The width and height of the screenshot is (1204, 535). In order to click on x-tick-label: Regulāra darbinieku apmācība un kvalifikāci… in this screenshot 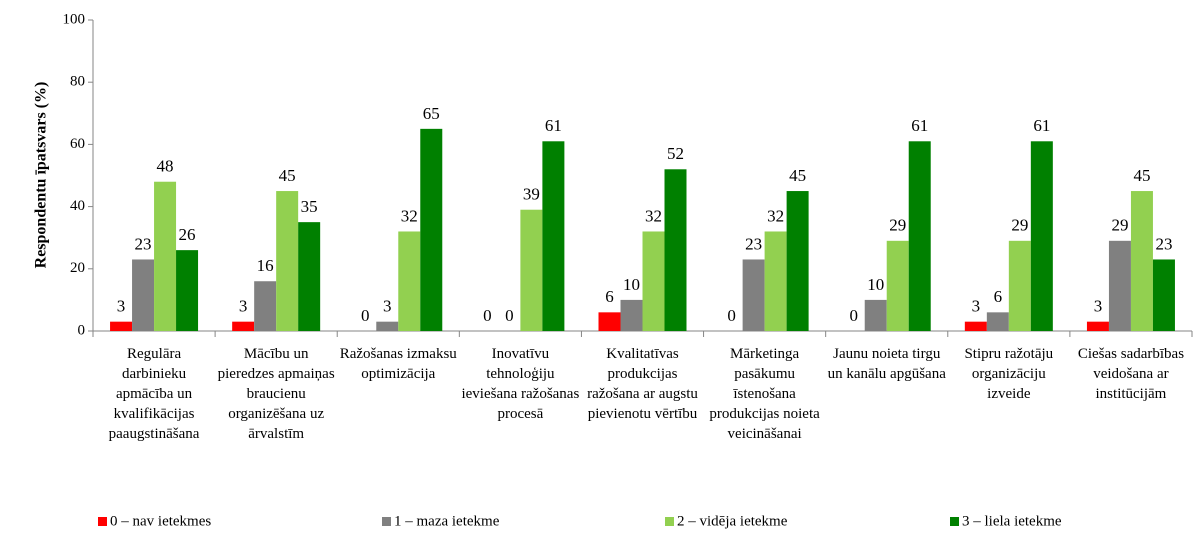, I will do `click(154, 394)`.